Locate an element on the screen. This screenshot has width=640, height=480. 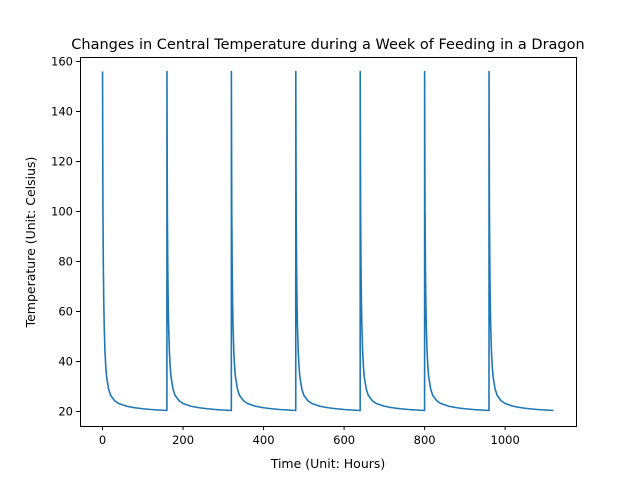
x-tick-label: 800 is located at coordinates (425, 440).